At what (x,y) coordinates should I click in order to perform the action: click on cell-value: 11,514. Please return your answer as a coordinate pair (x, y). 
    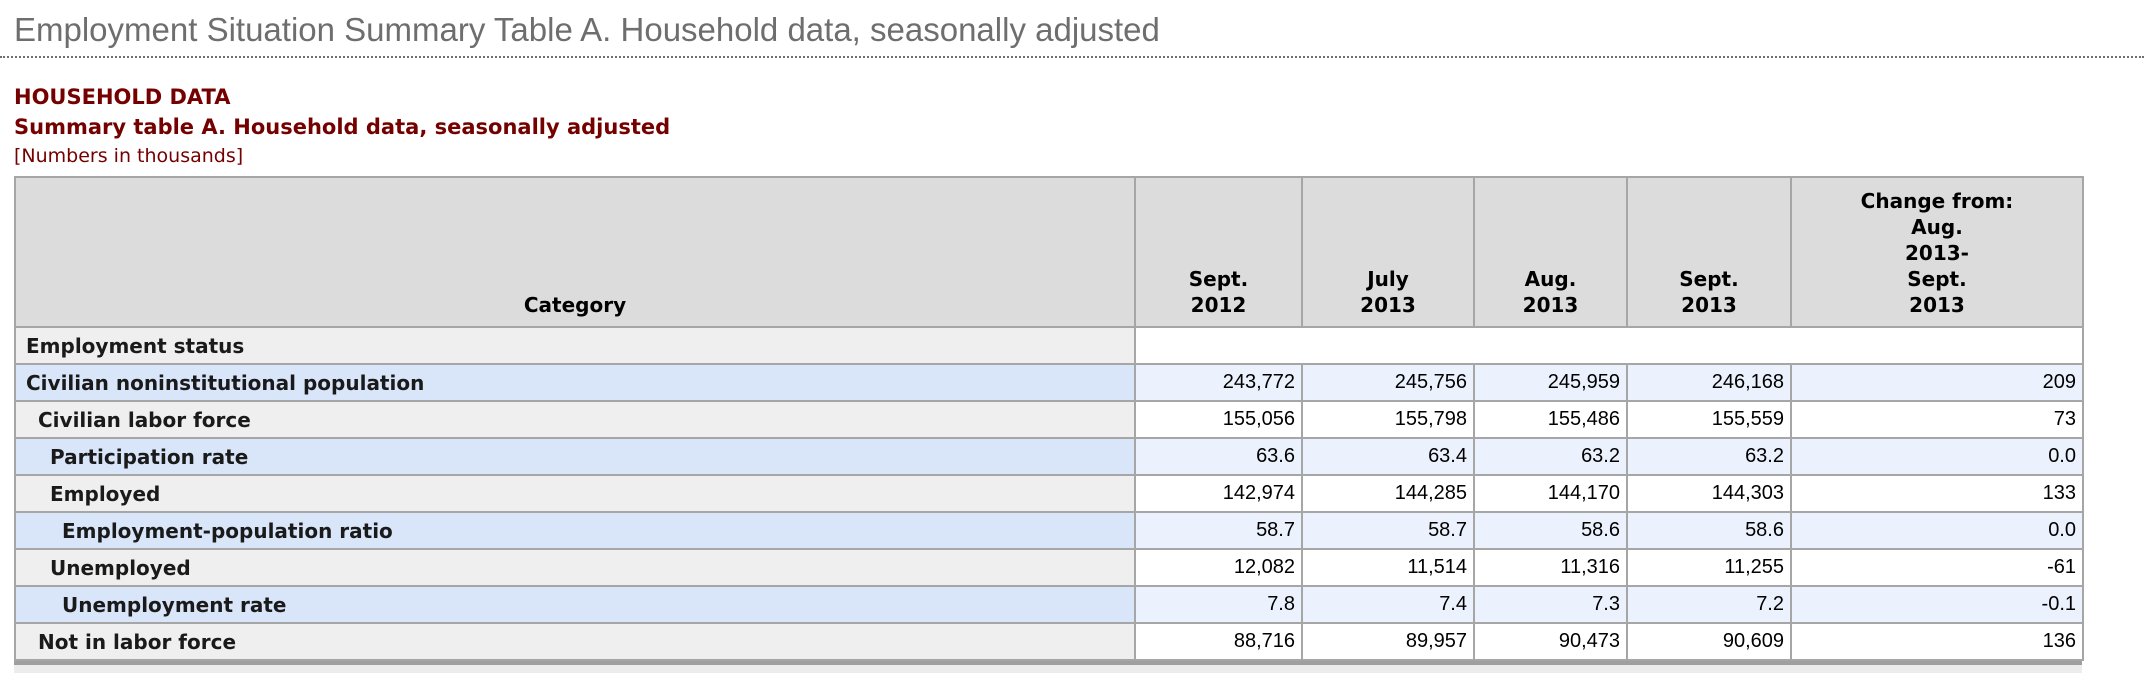
    Looking at the image, I should click on (1388, 567).